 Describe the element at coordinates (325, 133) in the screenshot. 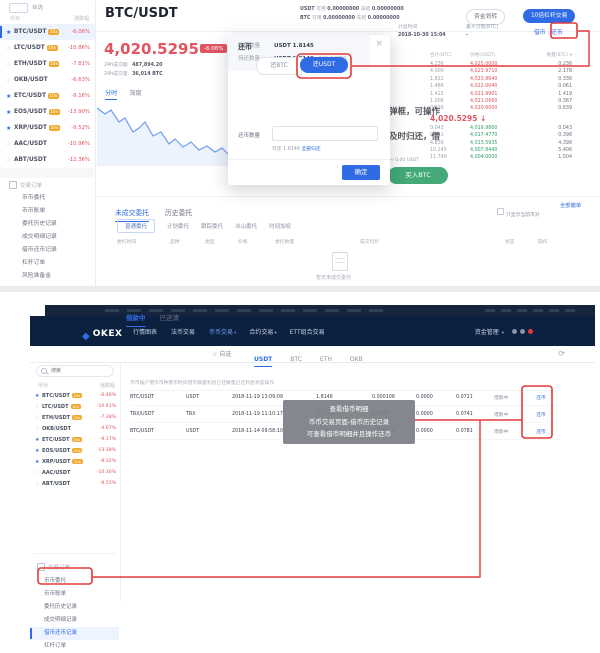

I see `repay-amount-input` at that location.